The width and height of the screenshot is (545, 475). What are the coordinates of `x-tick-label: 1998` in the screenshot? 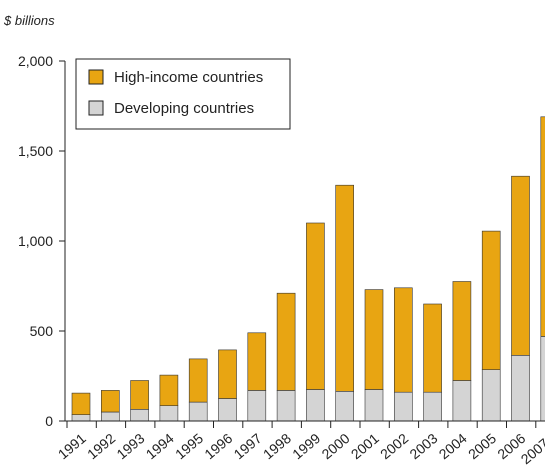 It's located at (277, 446).